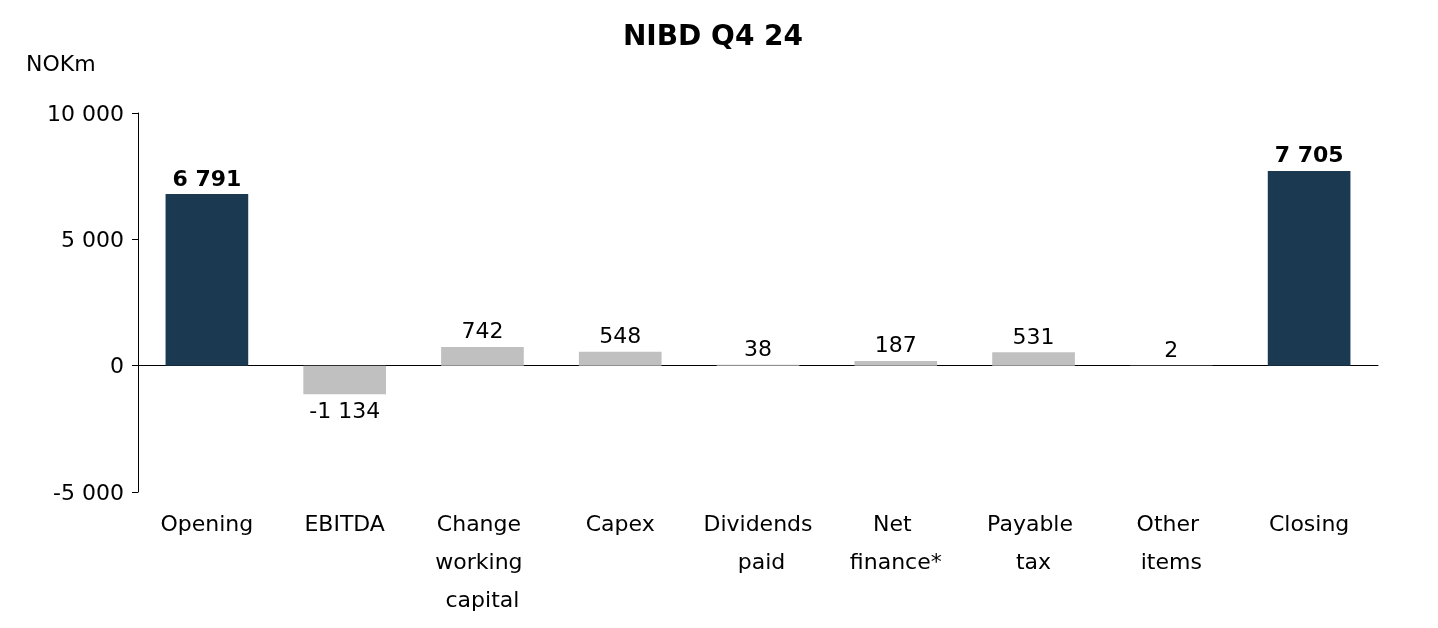 The height and width of the screenshot is (628, 1438). I want to click on chart-title: NIBD Q4 24, so click(713, 35).